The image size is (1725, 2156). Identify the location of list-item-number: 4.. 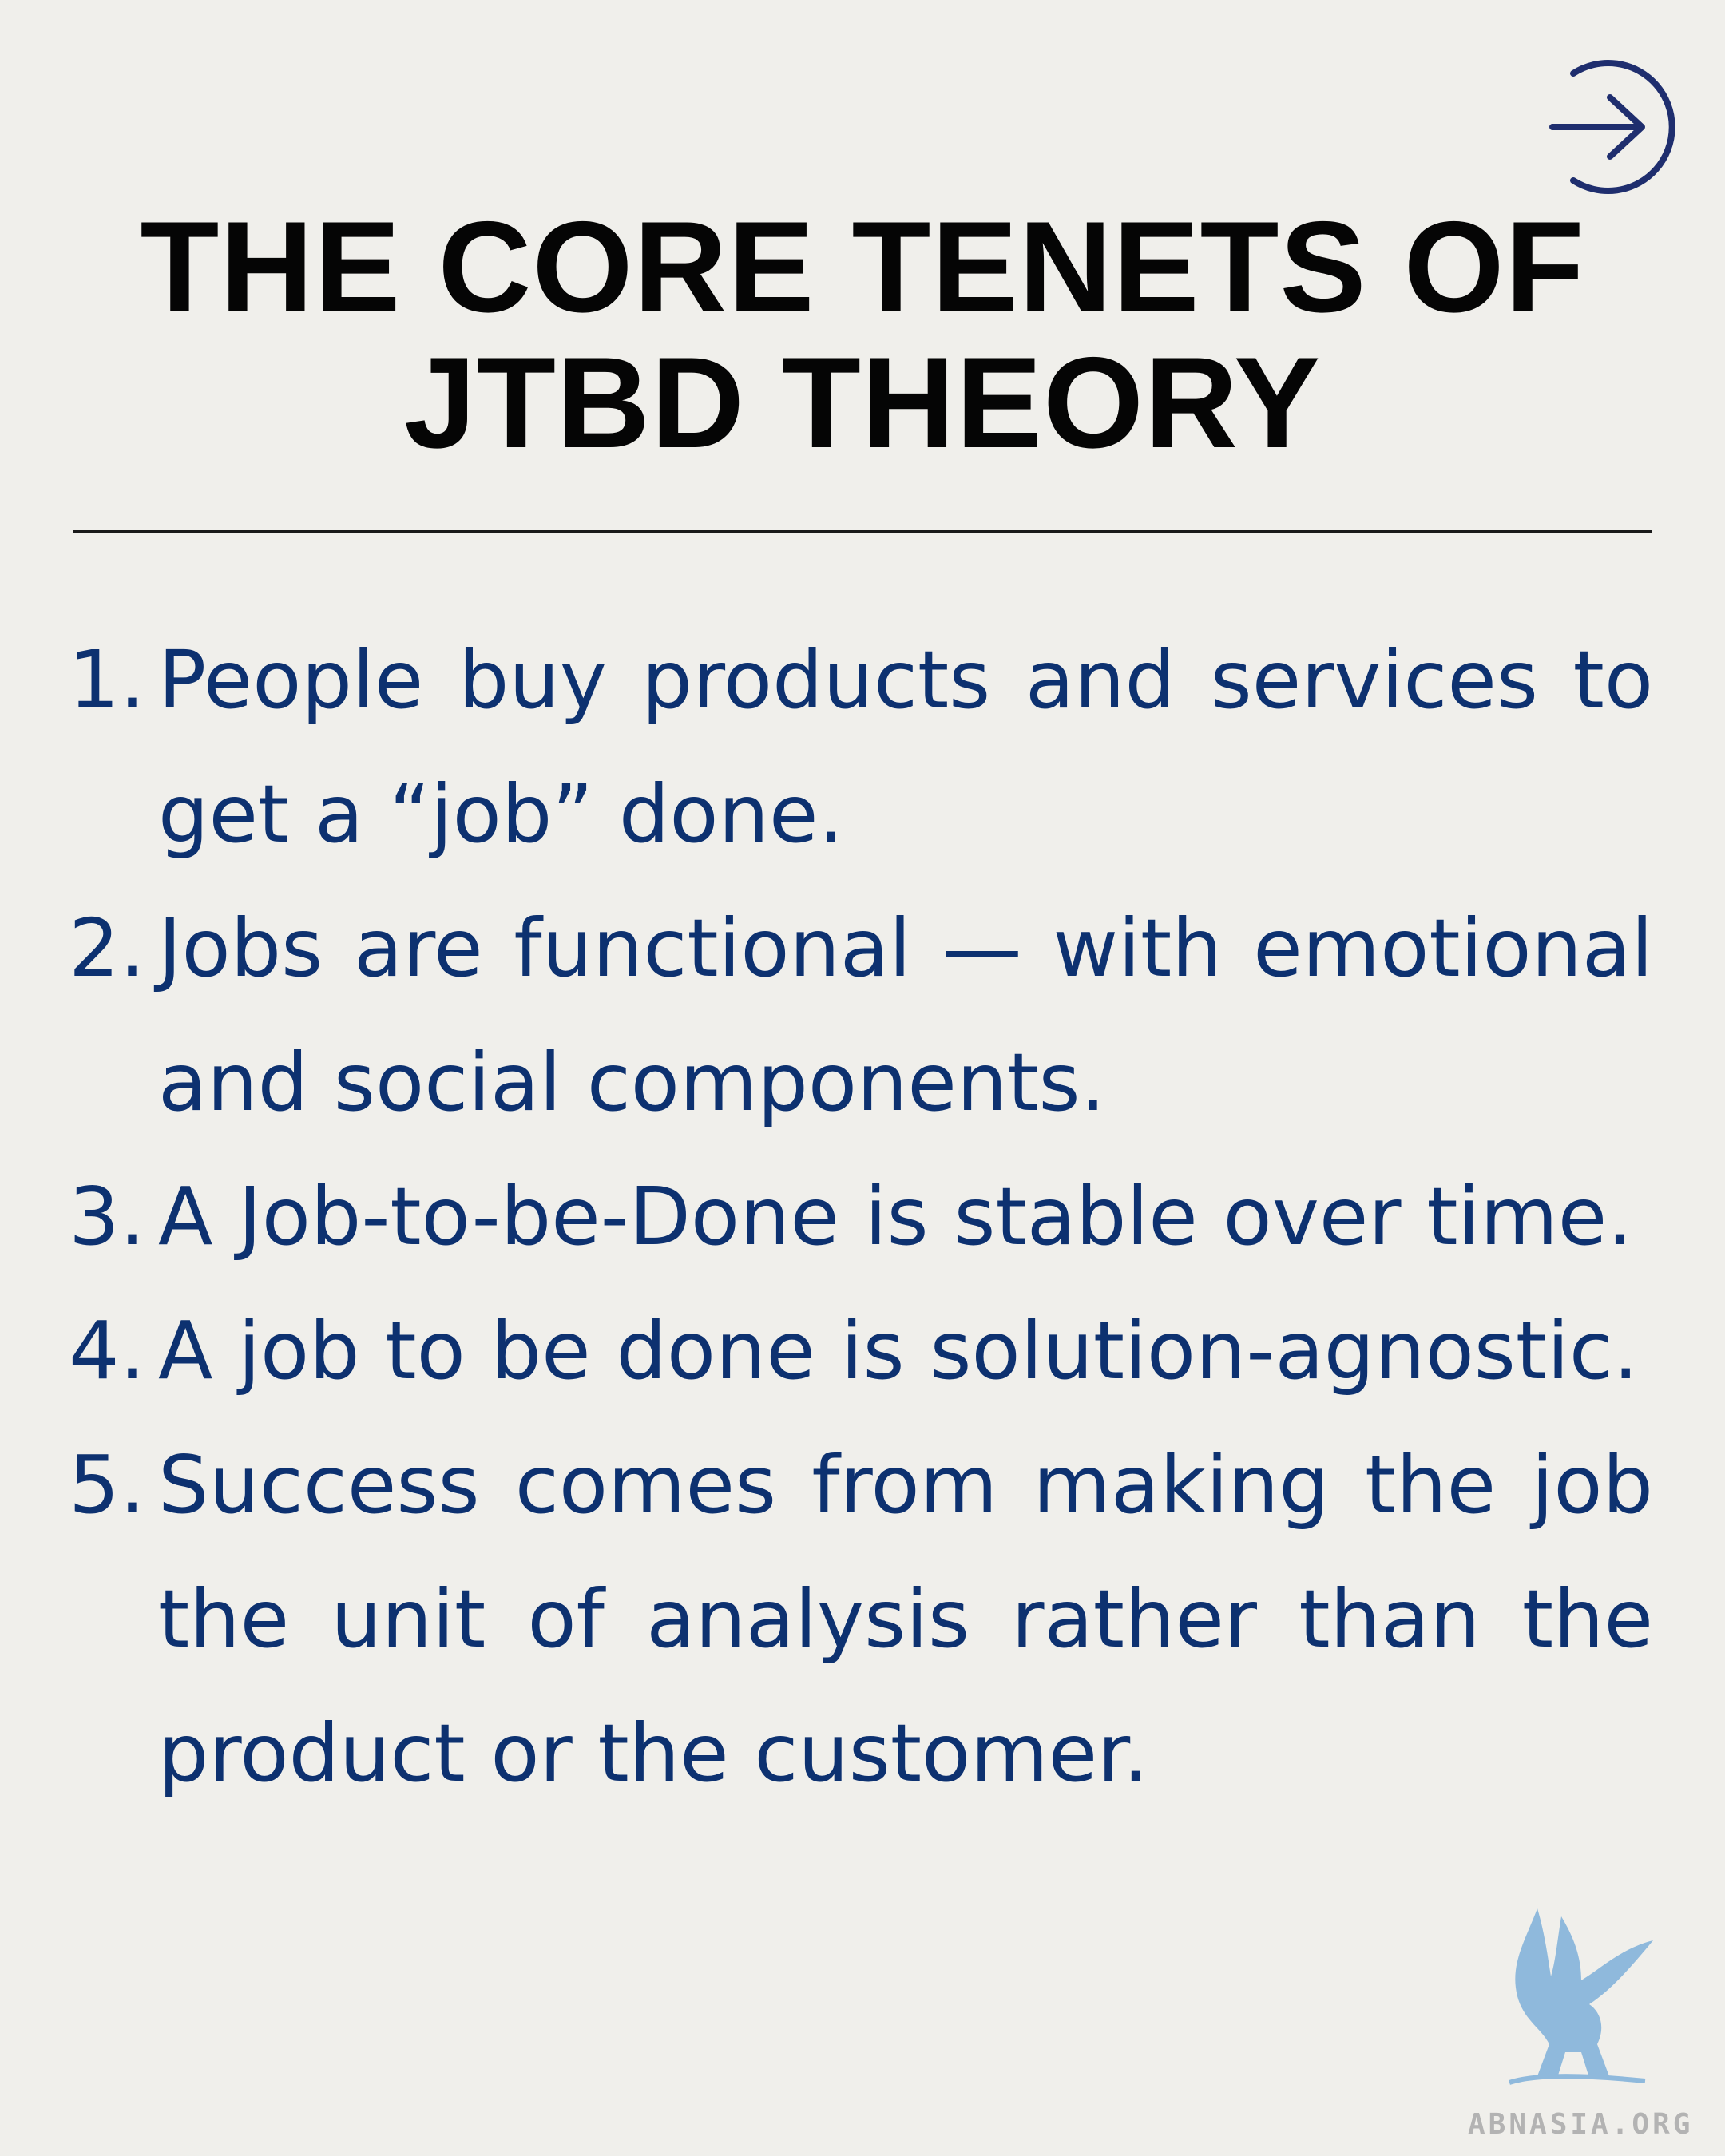
(107, 1350).